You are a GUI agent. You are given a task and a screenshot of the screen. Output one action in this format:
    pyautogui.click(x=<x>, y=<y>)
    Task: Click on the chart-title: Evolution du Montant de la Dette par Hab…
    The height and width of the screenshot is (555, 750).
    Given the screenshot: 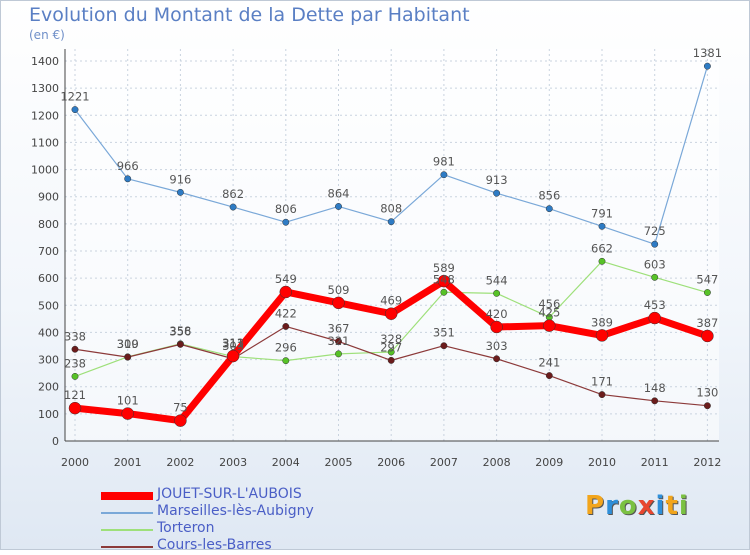 What is the action you would take?
    pyautogui.click(x=249, y=15)
    